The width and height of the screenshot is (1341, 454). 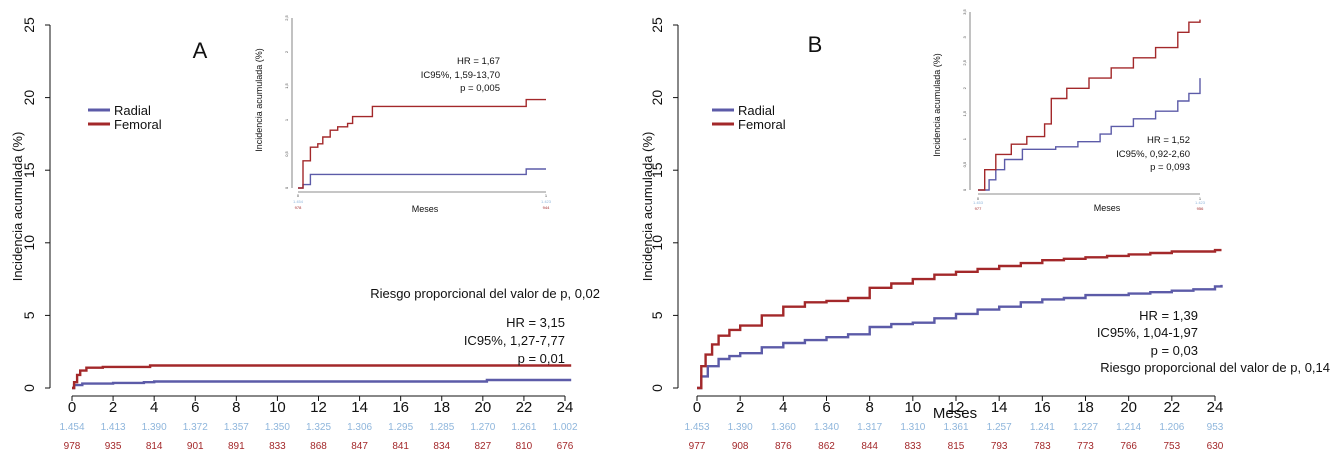 I want to click on inset-at-risk-radial: 1.453, so click(x=978, y=202).